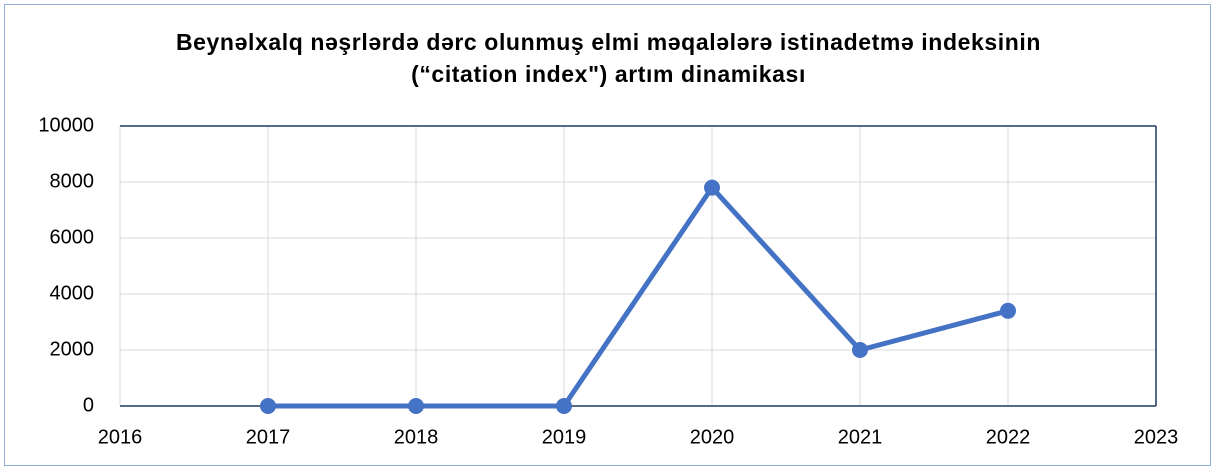  I want to click on y-tick-label: 4000, so click(72, 293).